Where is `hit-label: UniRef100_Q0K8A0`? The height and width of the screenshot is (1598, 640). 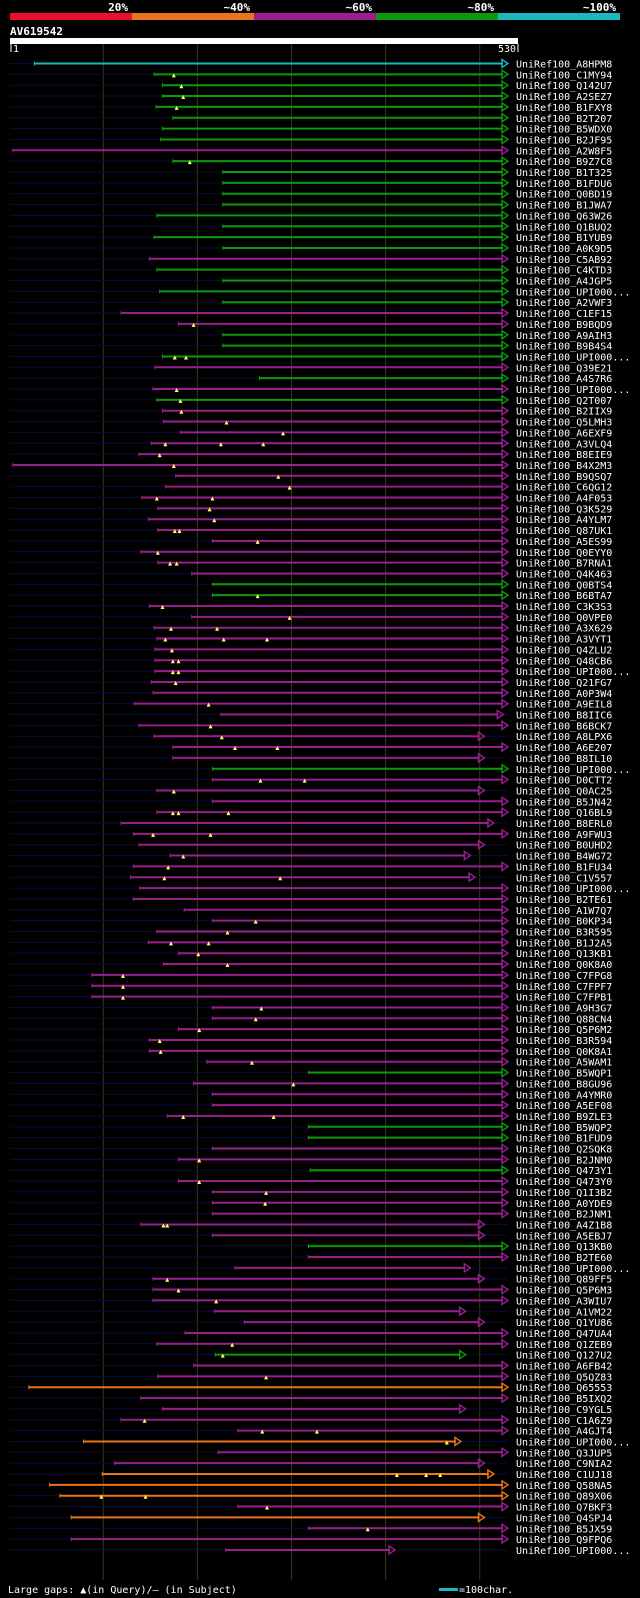
hit-label: UniRef100_Q0K8A0 is located at coordinates (564, 965).